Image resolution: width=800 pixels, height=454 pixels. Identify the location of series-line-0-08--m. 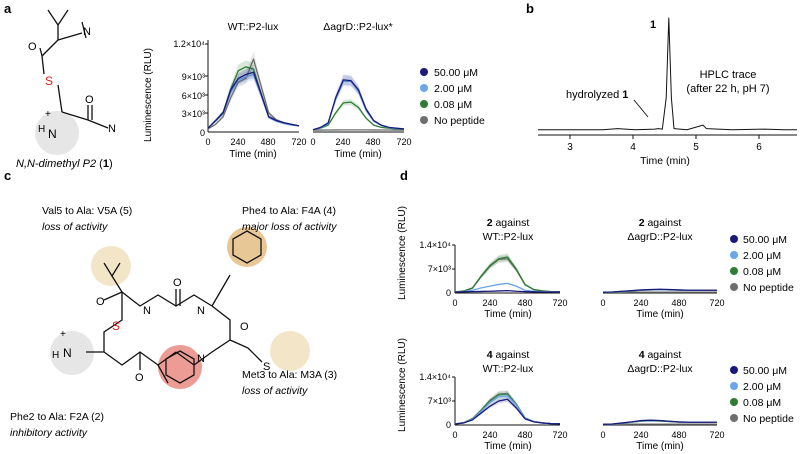
(507, 274).